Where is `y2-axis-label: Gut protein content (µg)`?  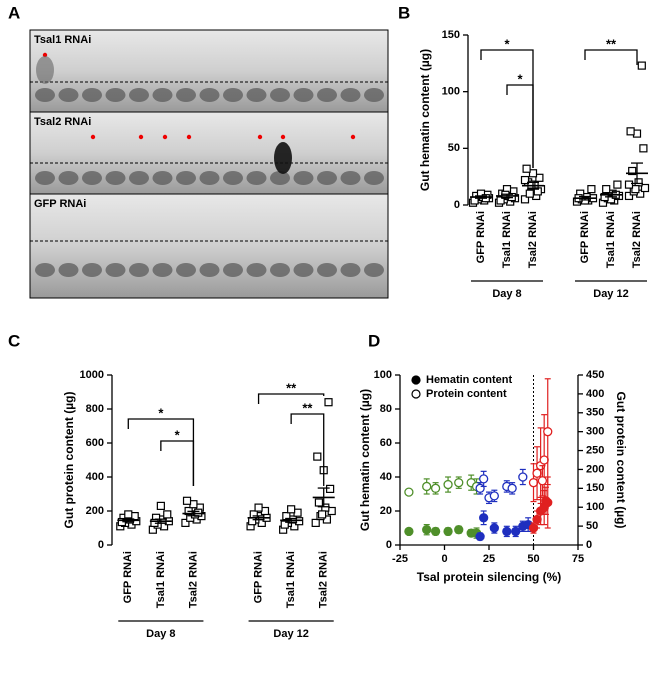 y2-axis-label: Gut protein content (µg) is located at coordinates (621, 460).